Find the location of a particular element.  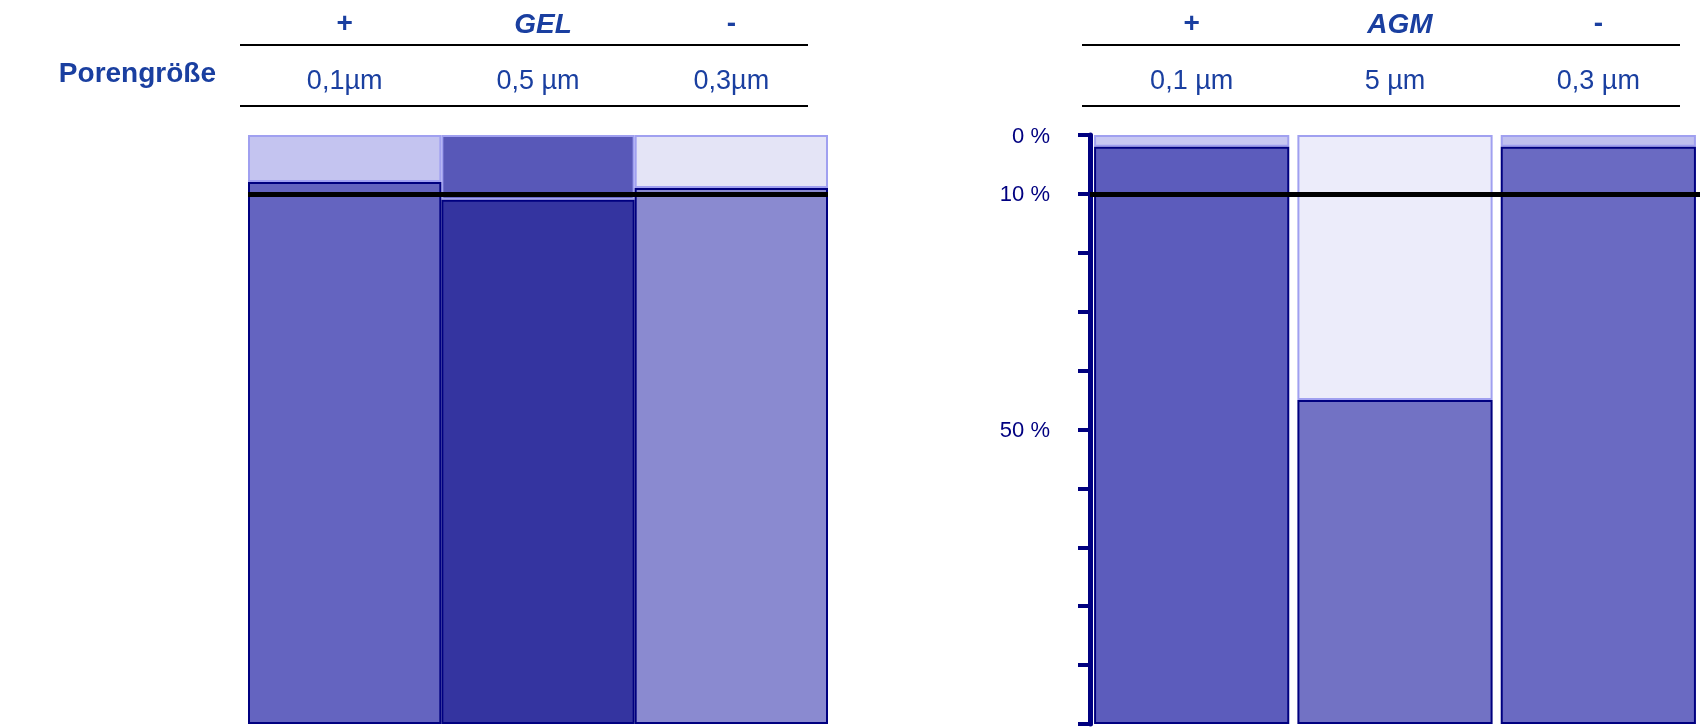

x-tick-label: 0,1 µm is located at coordinates (1192, 79).